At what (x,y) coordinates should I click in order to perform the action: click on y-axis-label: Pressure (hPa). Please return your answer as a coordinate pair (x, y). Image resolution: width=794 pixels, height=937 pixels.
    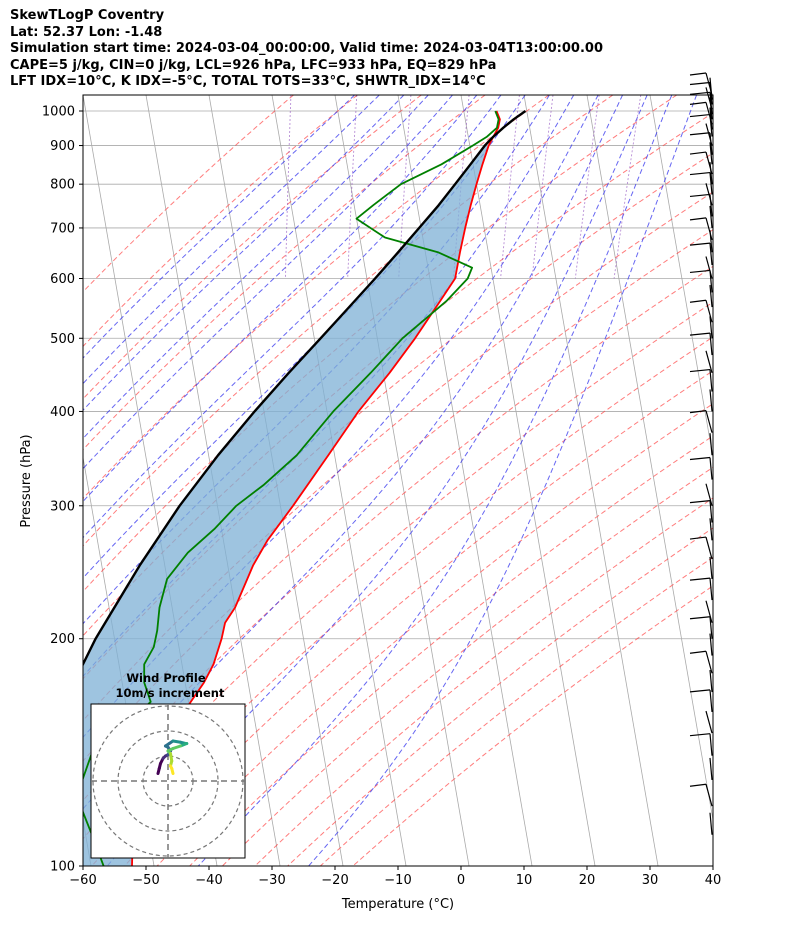
    Looking at the image, I should click on (26, 480).